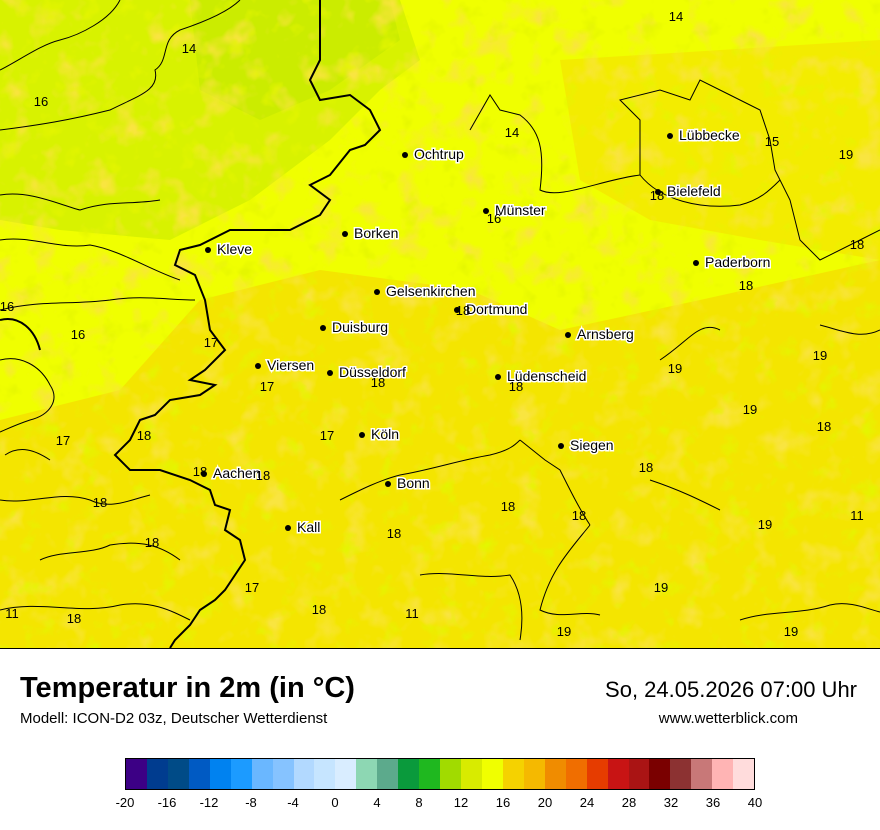 Image resolution: width=880 pixels, height=830 pixels. I want to click on forecast-datetime: So, 24.05.2026 07:00 Uhr, so click(731, 689).